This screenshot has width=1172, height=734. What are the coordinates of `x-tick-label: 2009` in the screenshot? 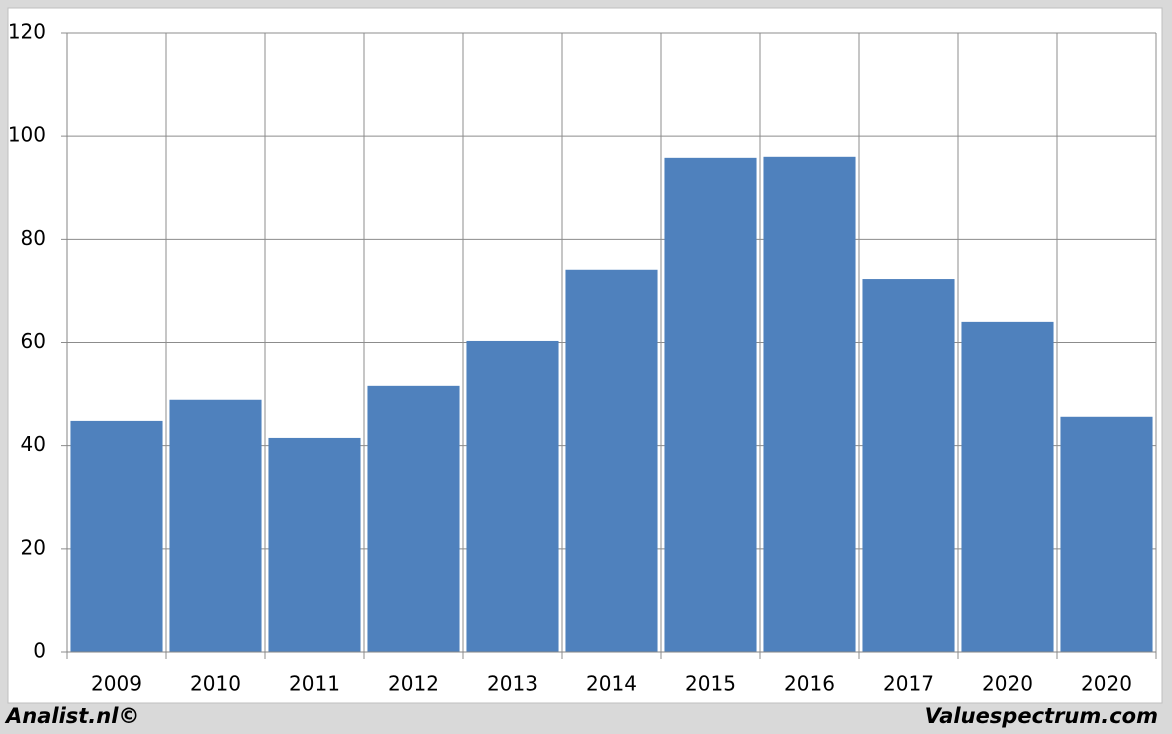 It's located at (116, 684).